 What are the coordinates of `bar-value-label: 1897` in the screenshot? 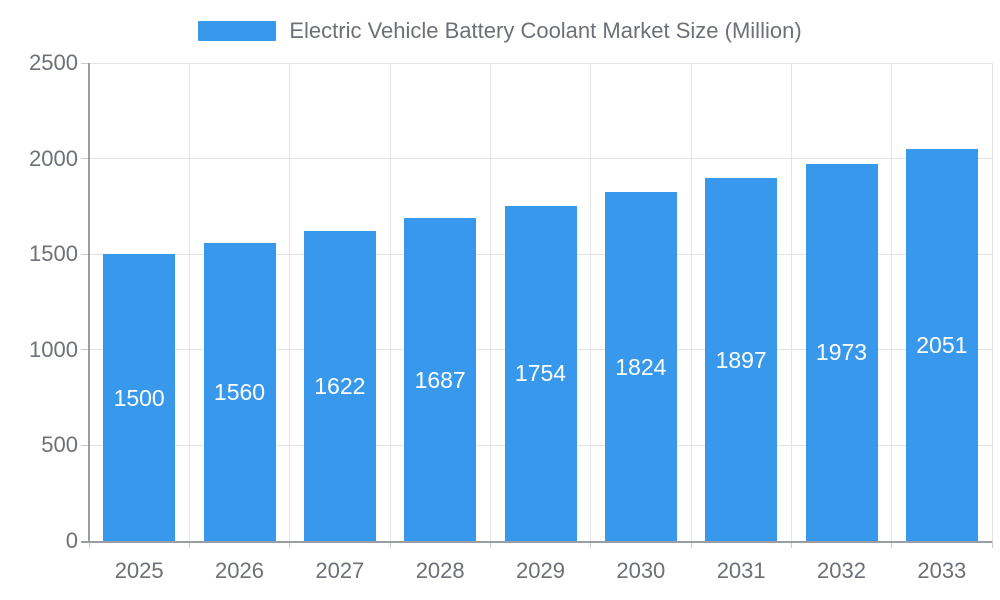 It's located at (741, 359).